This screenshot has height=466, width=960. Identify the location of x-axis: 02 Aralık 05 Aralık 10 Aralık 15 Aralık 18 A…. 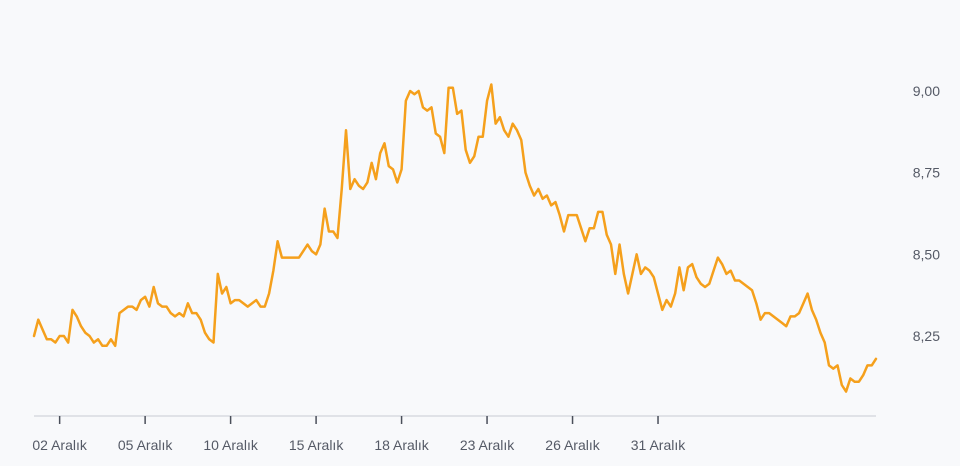
(454, 434).